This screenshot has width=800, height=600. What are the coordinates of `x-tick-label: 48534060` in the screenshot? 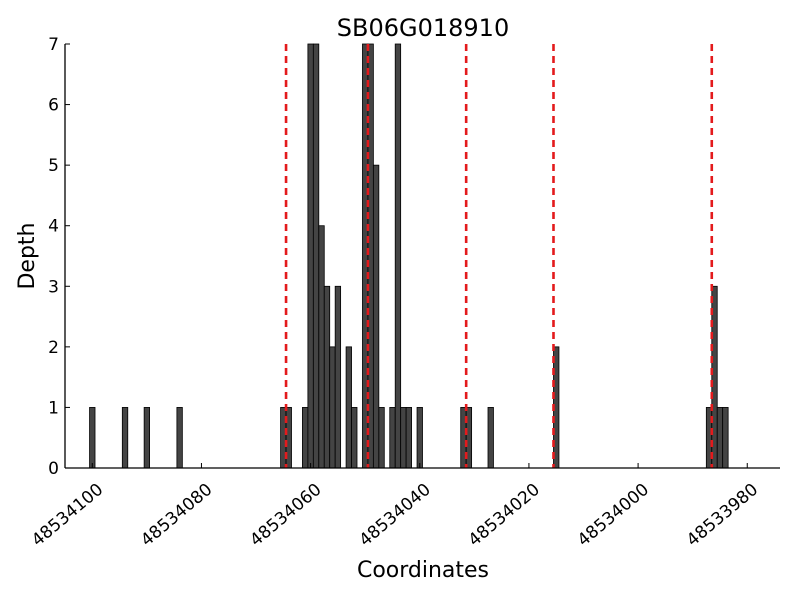 It's located at (285, 515).